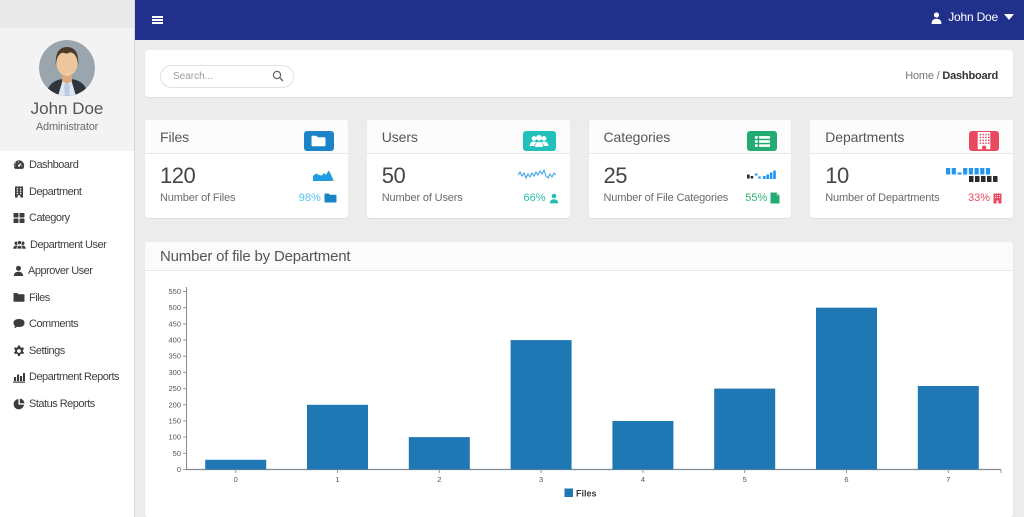  I want to click on svg-text: 200, so click(174, 404).